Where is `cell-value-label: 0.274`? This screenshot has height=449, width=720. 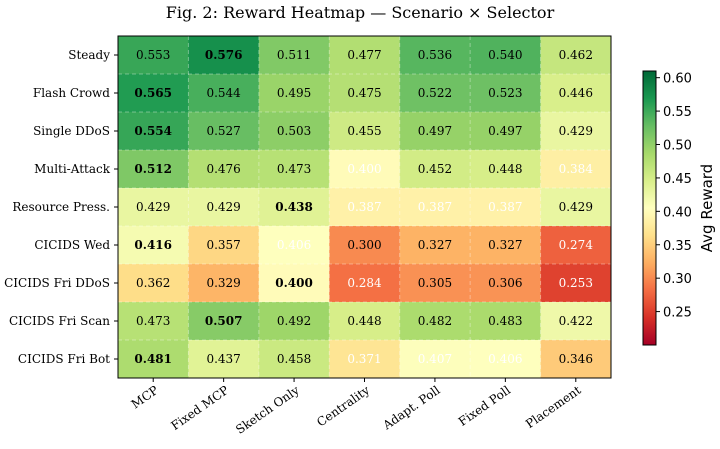
cell-value-label: 0.274 is located at coordinates (576, 245).